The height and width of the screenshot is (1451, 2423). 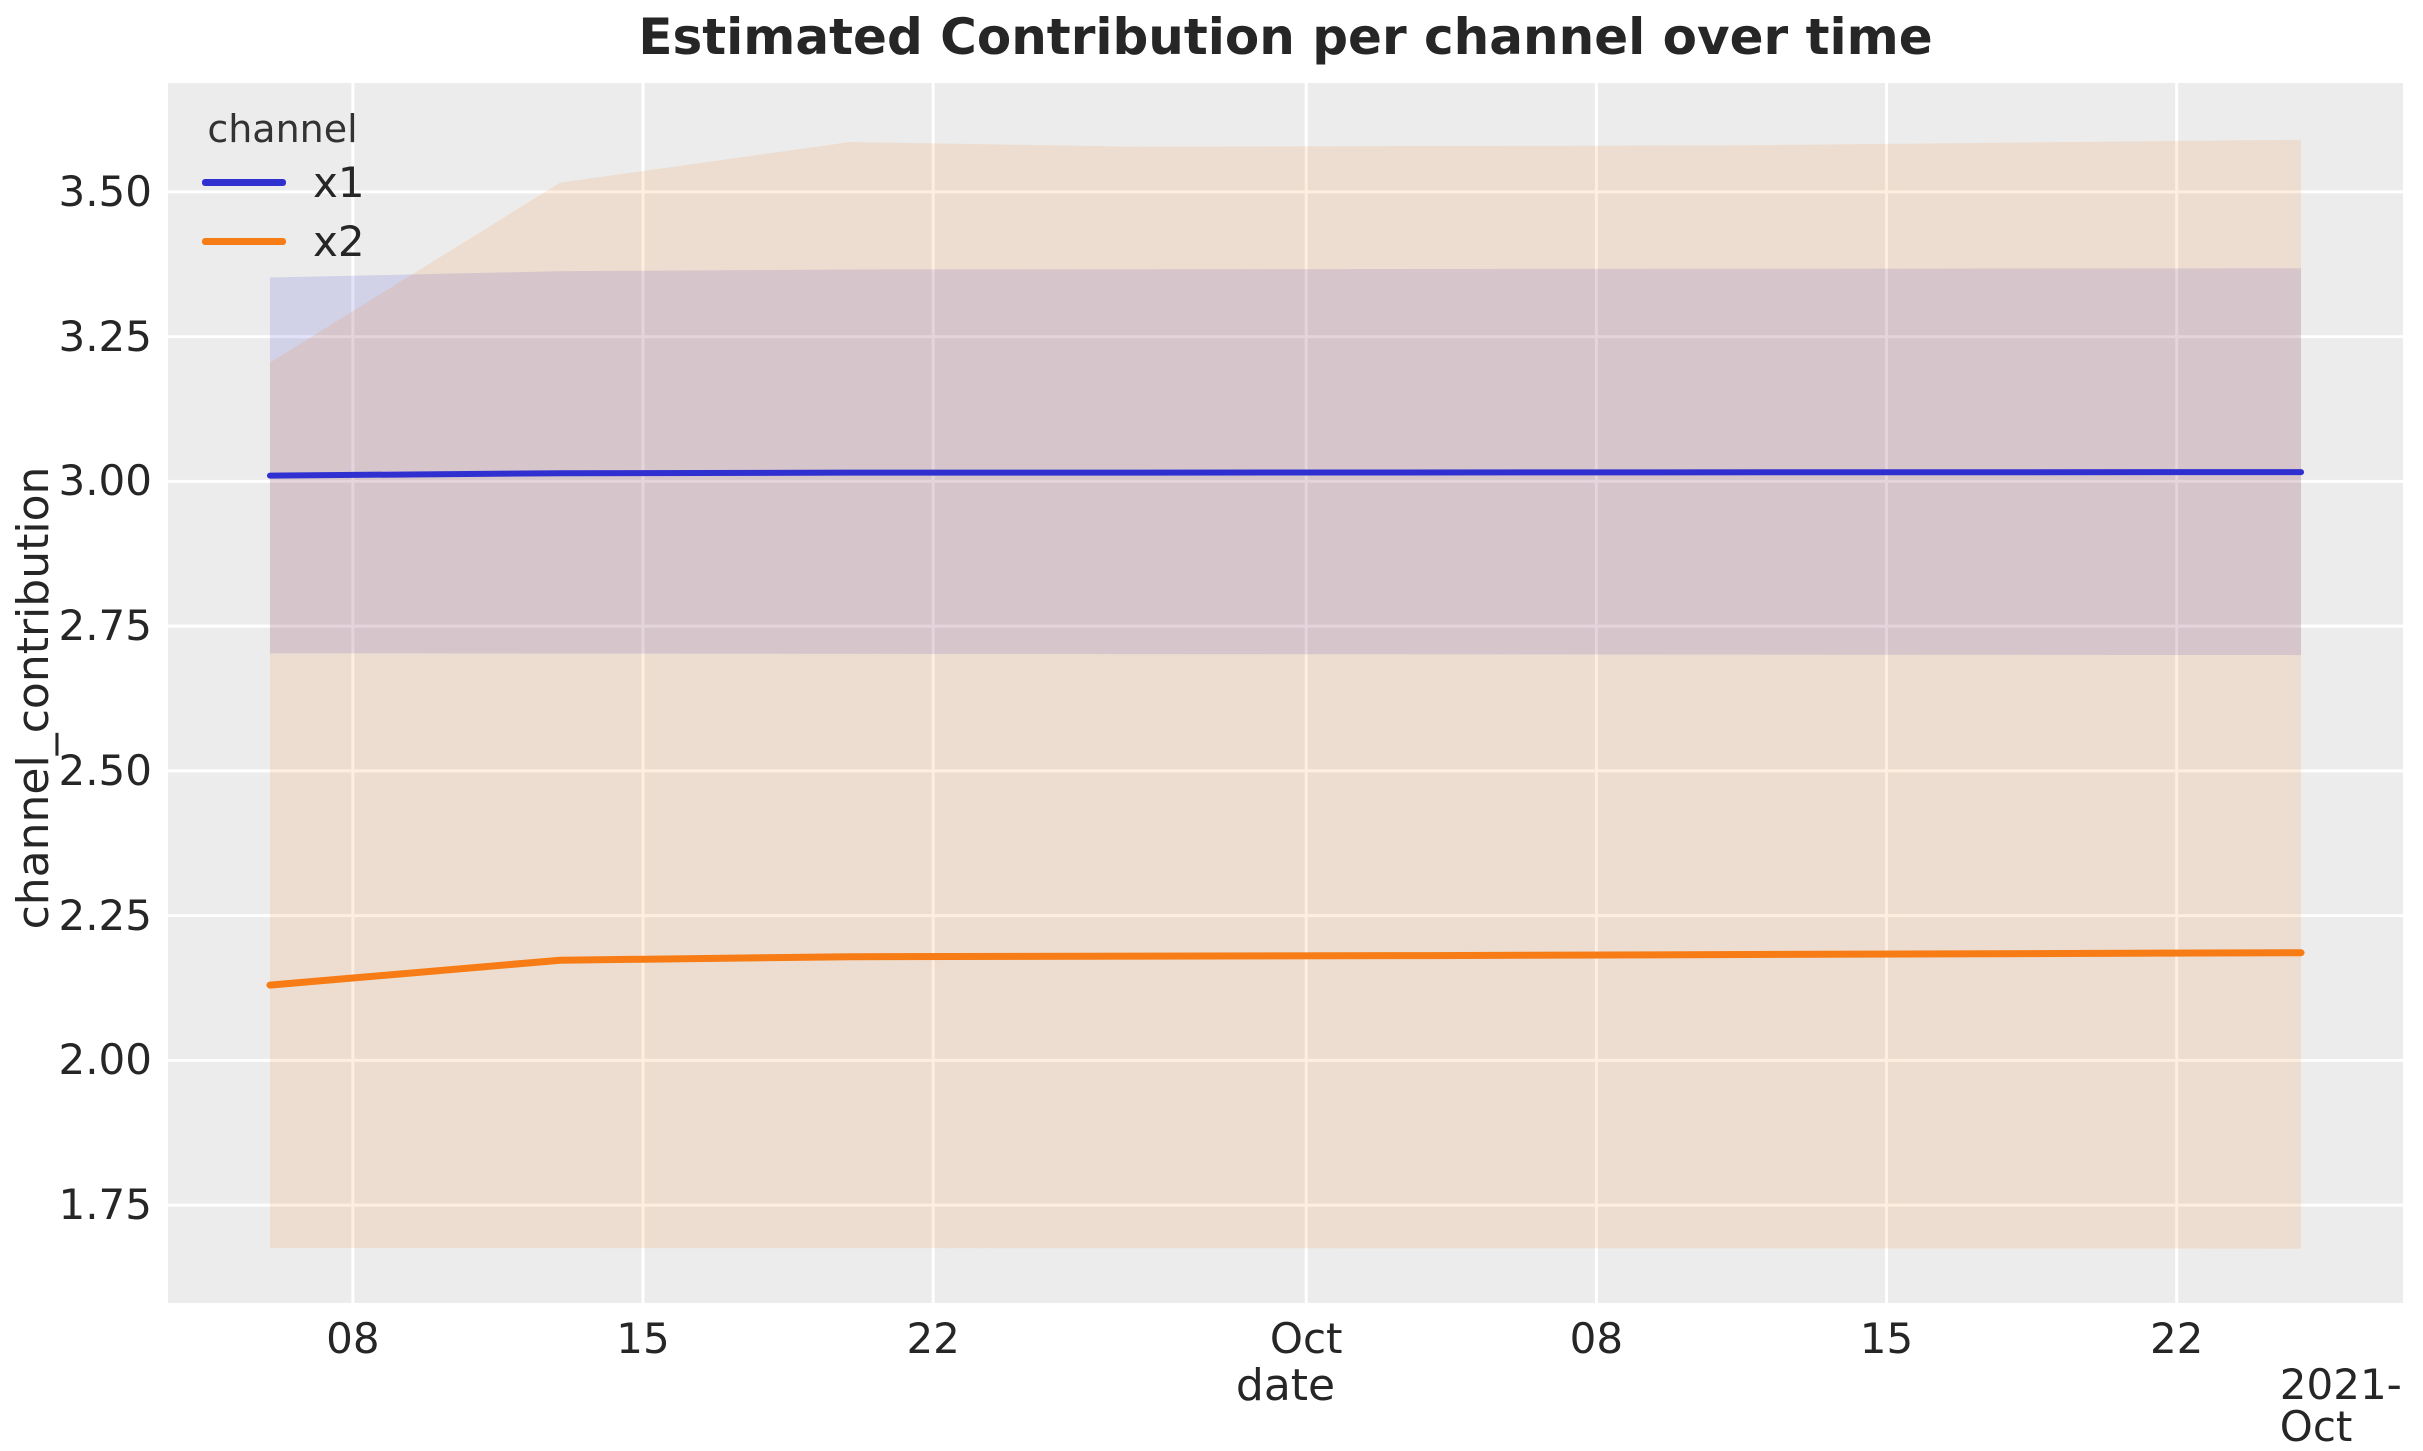 What do you see at coordinates (105, 626) in the screenshot?
I see `y-tick-label: 2.75` at bounding box center [105, 626].